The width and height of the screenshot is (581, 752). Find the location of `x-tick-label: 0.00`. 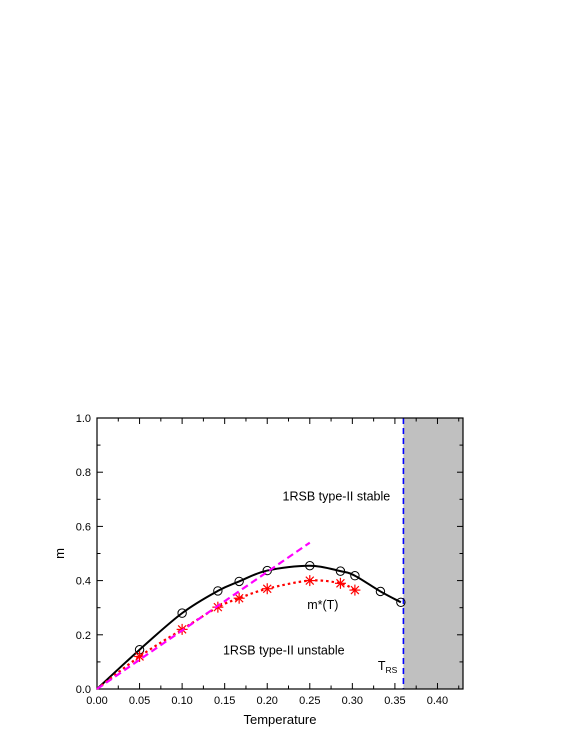

x-tick-label: 0.00 is located at coordinates (96, 701).